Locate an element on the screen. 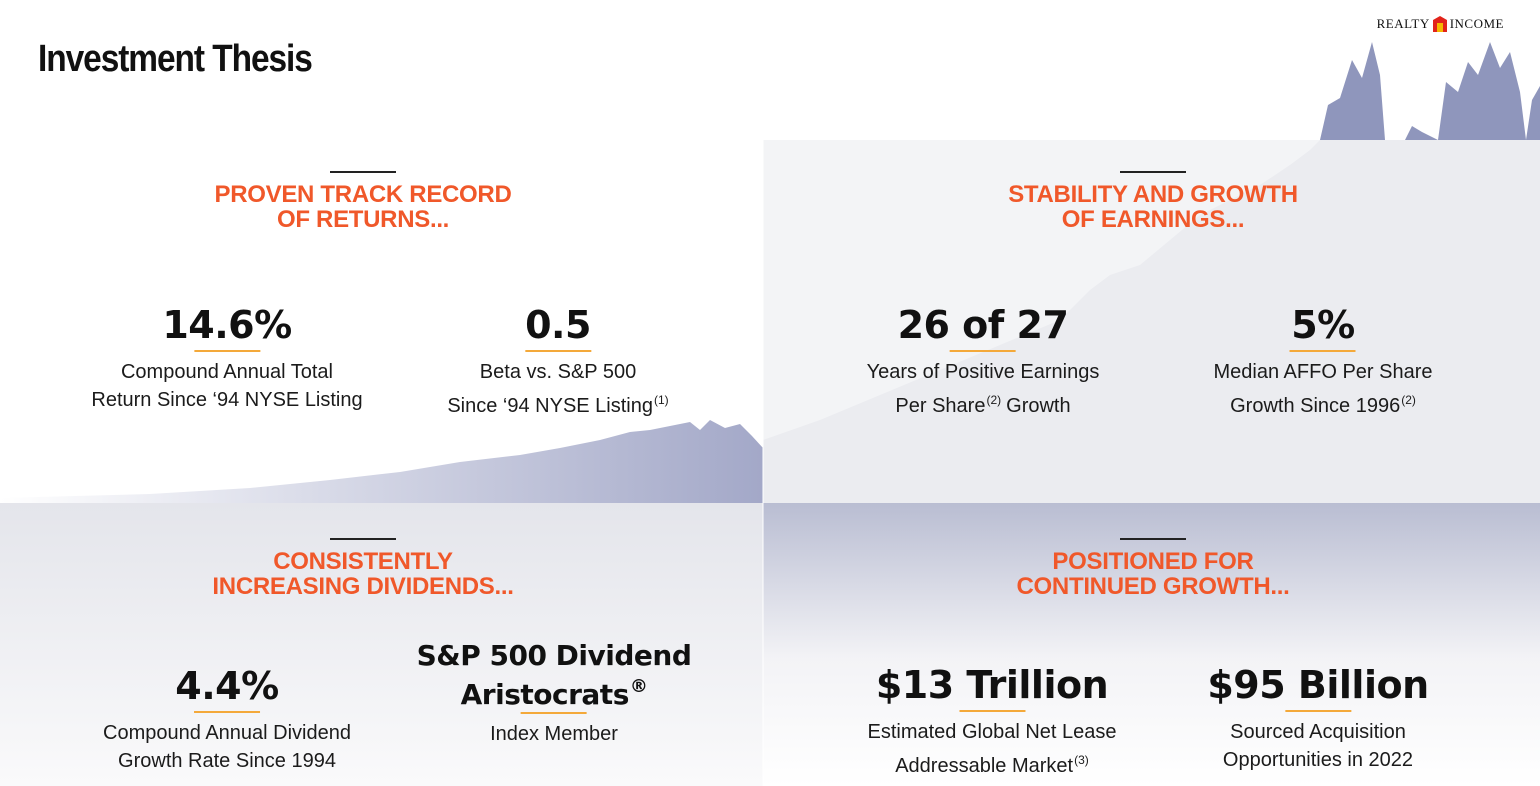  stat-description-text: Per Share is located at coordinates (940, 406).